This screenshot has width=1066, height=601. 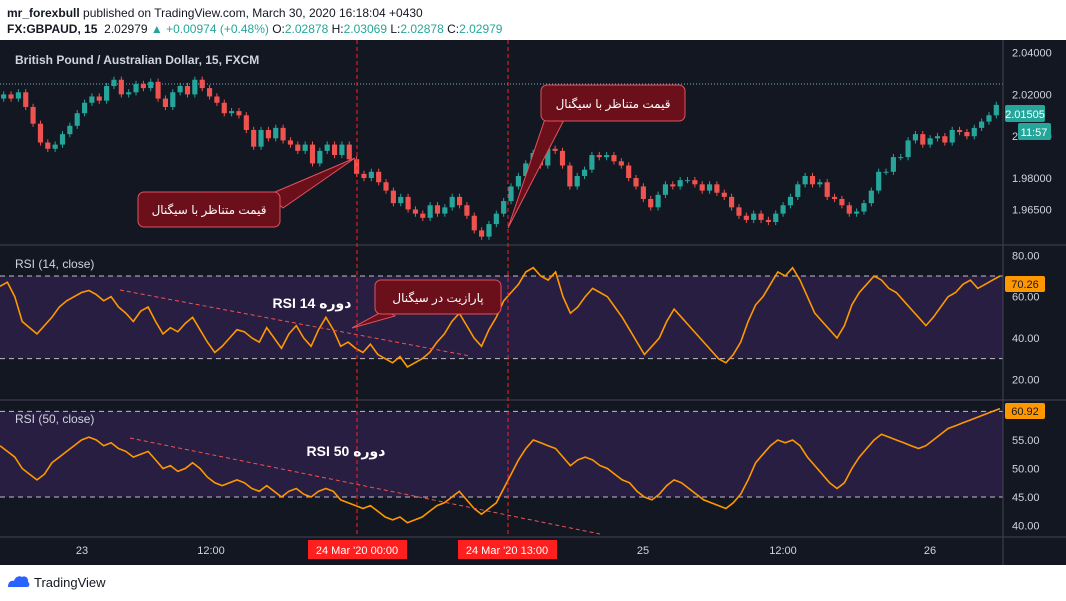 I want to click on highlight-time-label-2: 24 Mar '20 13:00, so click(x=507, y=551).